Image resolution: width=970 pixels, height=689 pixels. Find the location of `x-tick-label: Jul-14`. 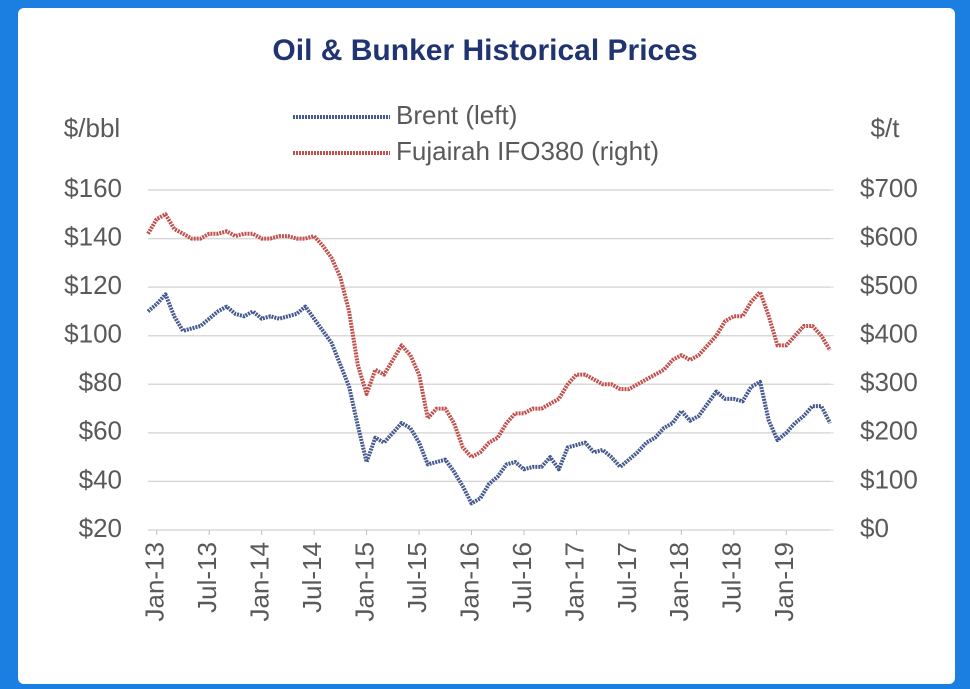

x-tick-label: Jul-14 is located at coordinates (312, 577).